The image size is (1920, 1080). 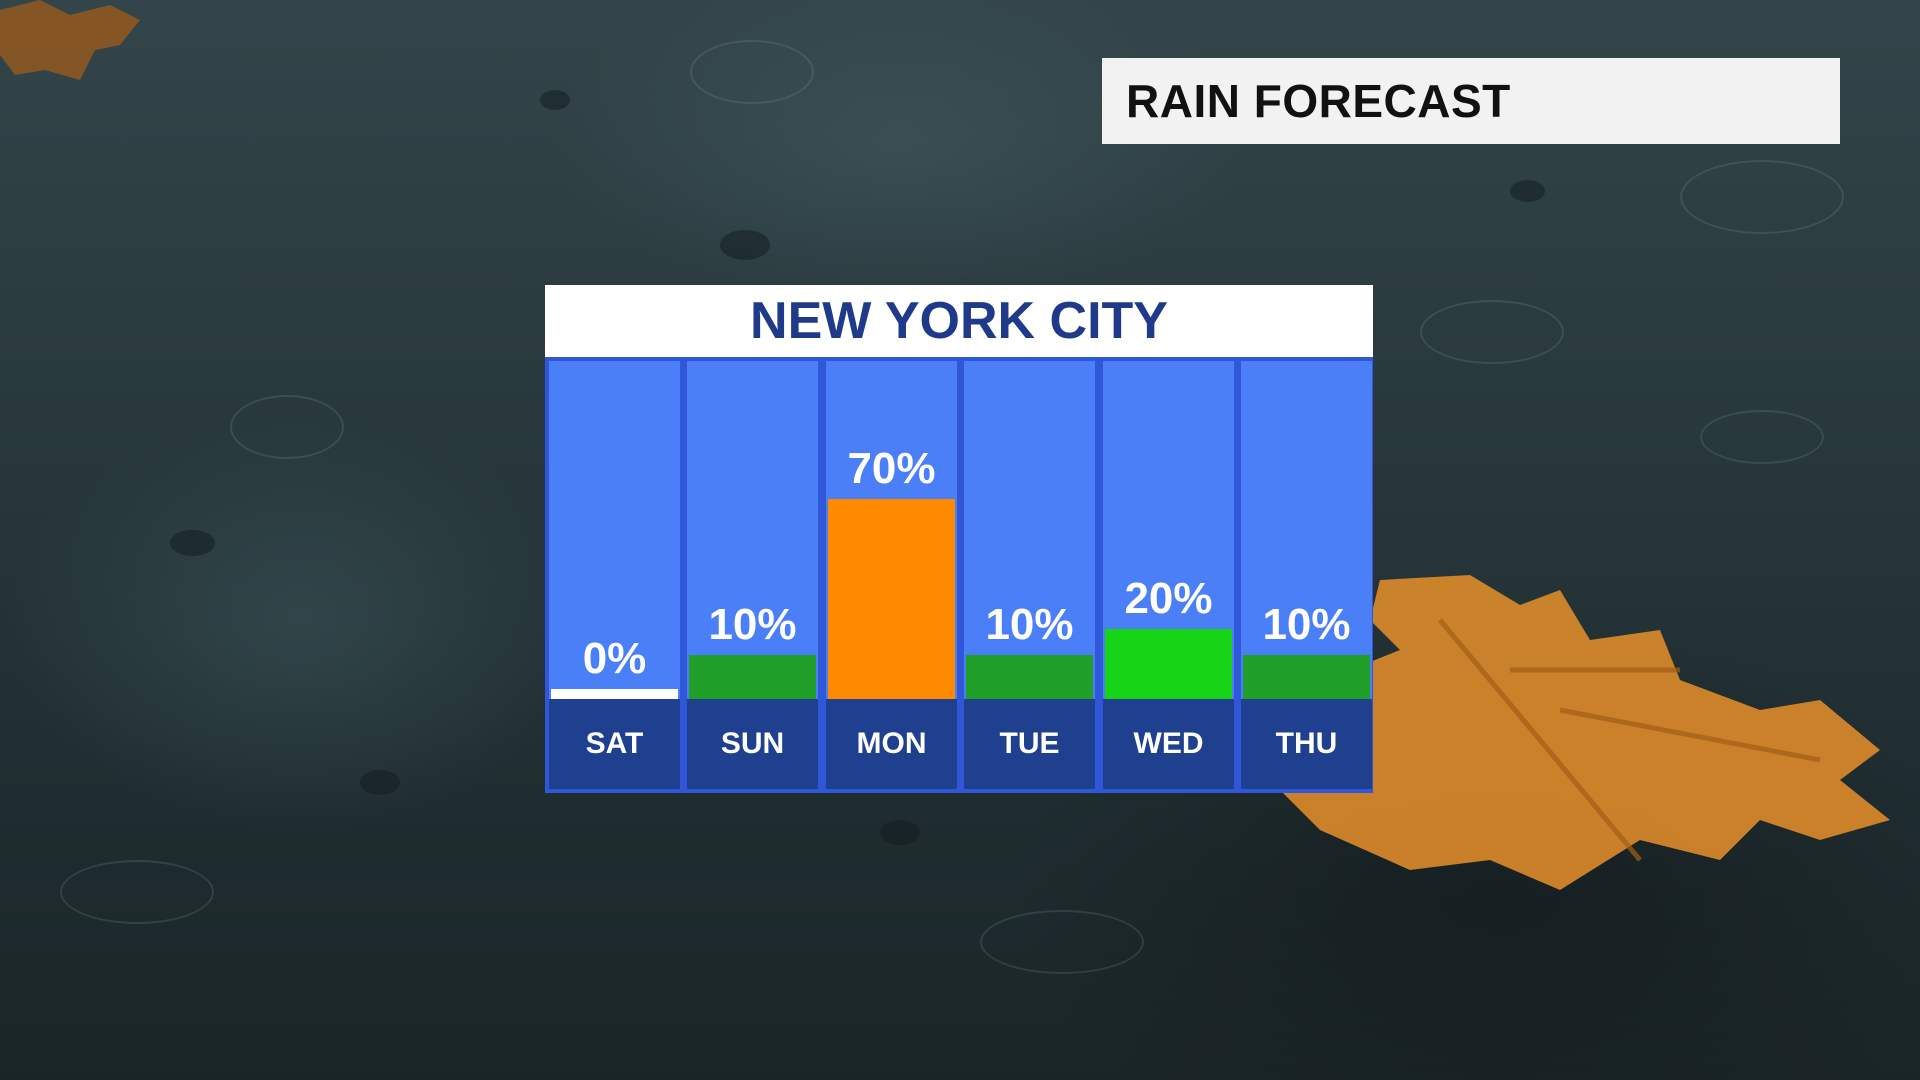 I want to click on header-title: RAIN FORECAST, so click(x=1318, y=101).